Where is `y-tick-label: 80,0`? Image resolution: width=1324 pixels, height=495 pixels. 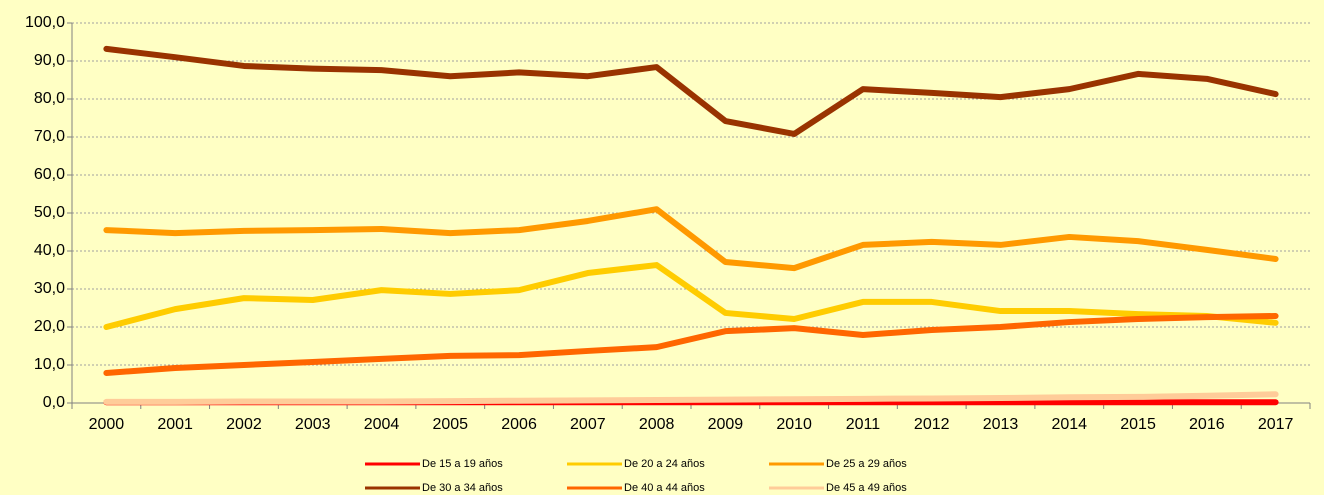 y-tick-label: 80,0 is located at coordinates (49, 98).